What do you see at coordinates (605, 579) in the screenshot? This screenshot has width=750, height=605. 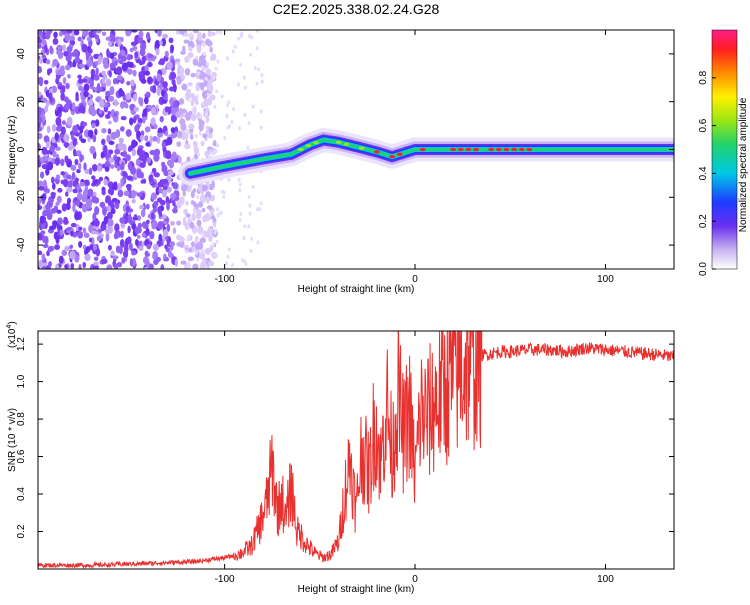 I see `snr-xtick-label: 100` at bounding box center [605, 579].